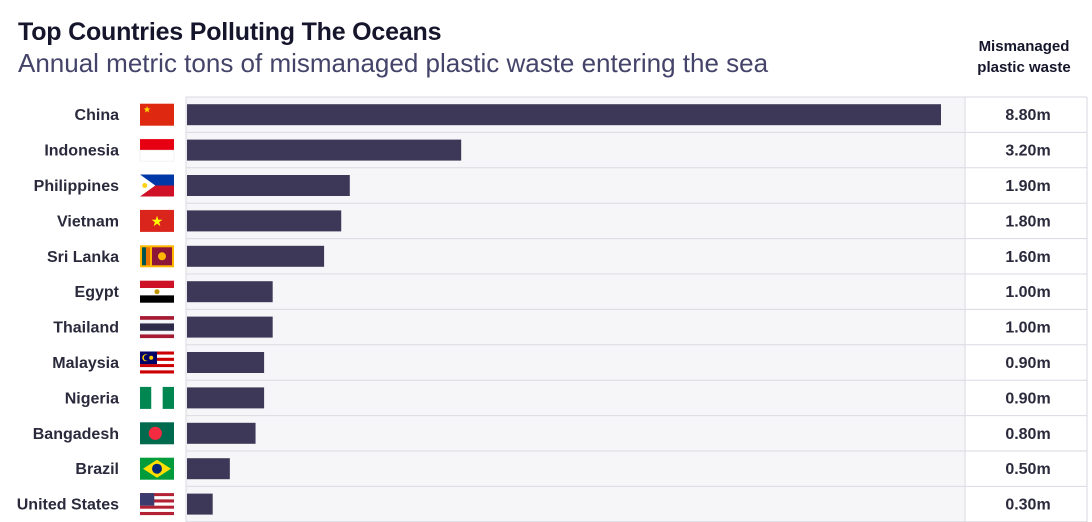  I want to click on value-label: 3.20m, so click(1027, 151).